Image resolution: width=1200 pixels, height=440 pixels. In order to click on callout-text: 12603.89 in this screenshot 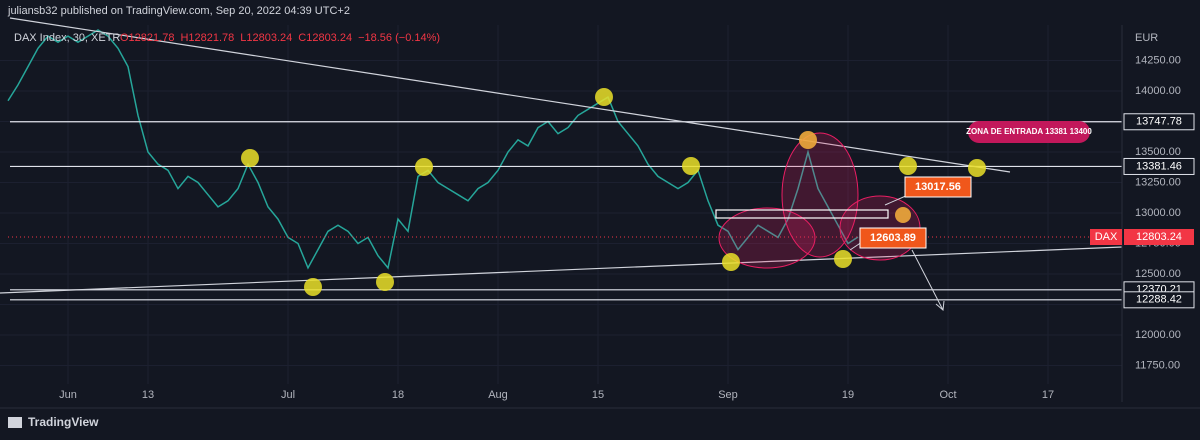, I will do `click(893, 238)`.